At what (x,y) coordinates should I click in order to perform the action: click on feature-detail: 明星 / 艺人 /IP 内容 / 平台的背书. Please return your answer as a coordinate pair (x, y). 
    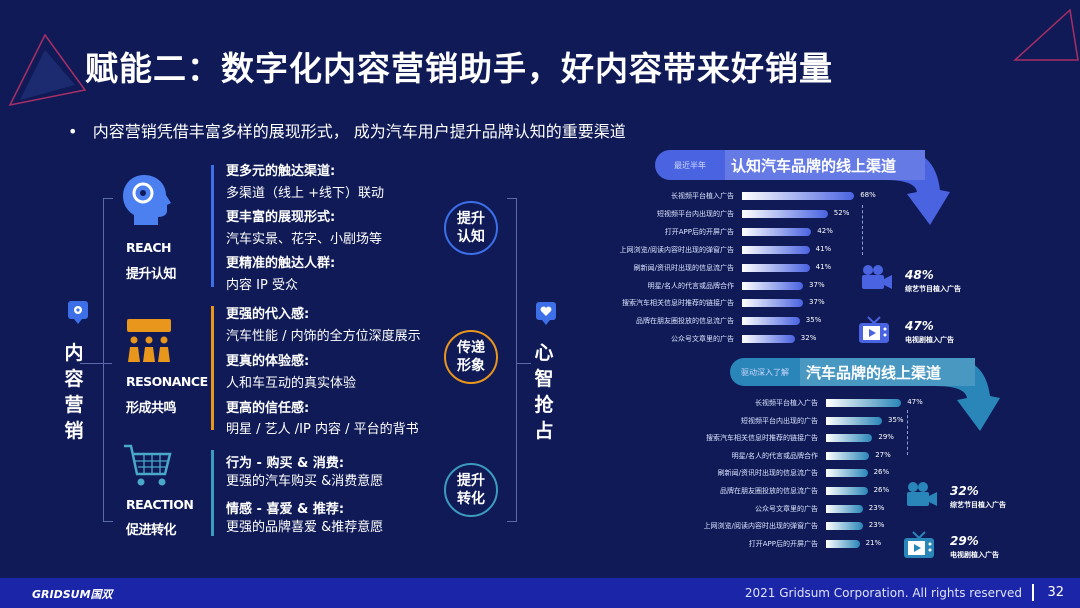
    Looking at the image, I should click on (322, 429).